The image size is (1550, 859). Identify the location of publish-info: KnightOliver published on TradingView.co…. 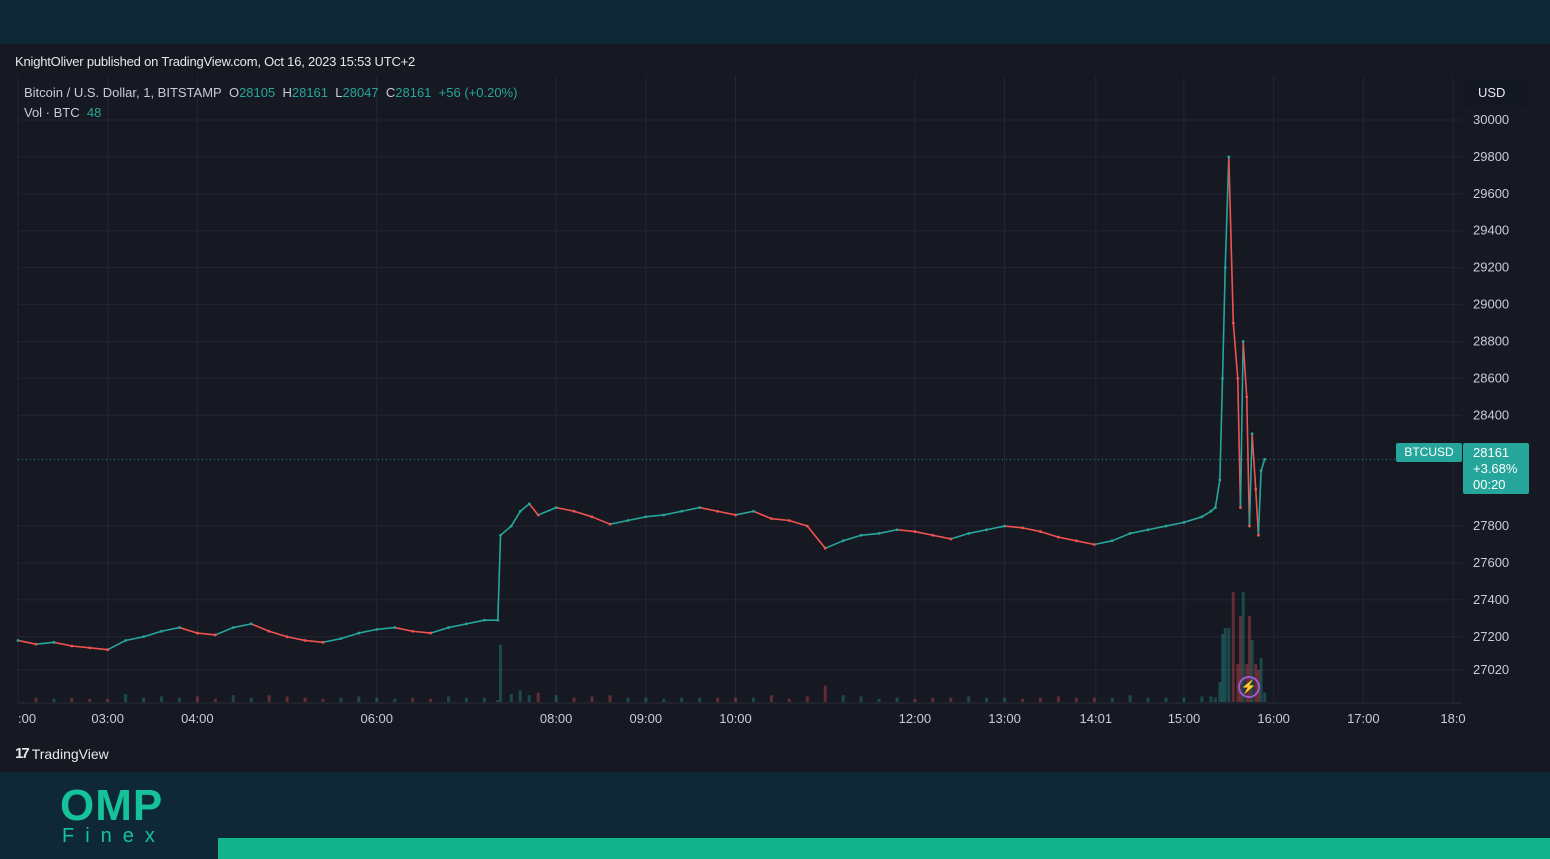
(215, 61).